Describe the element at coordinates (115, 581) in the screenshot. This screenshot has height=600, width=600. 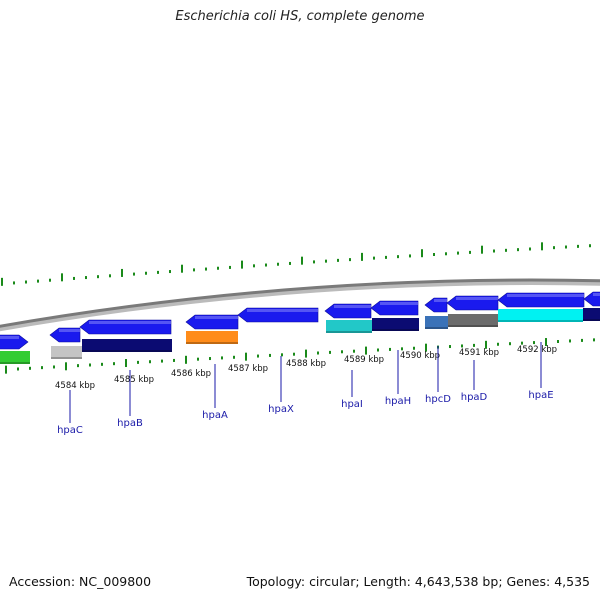
I see `accession-value: NC_009800` at that location.